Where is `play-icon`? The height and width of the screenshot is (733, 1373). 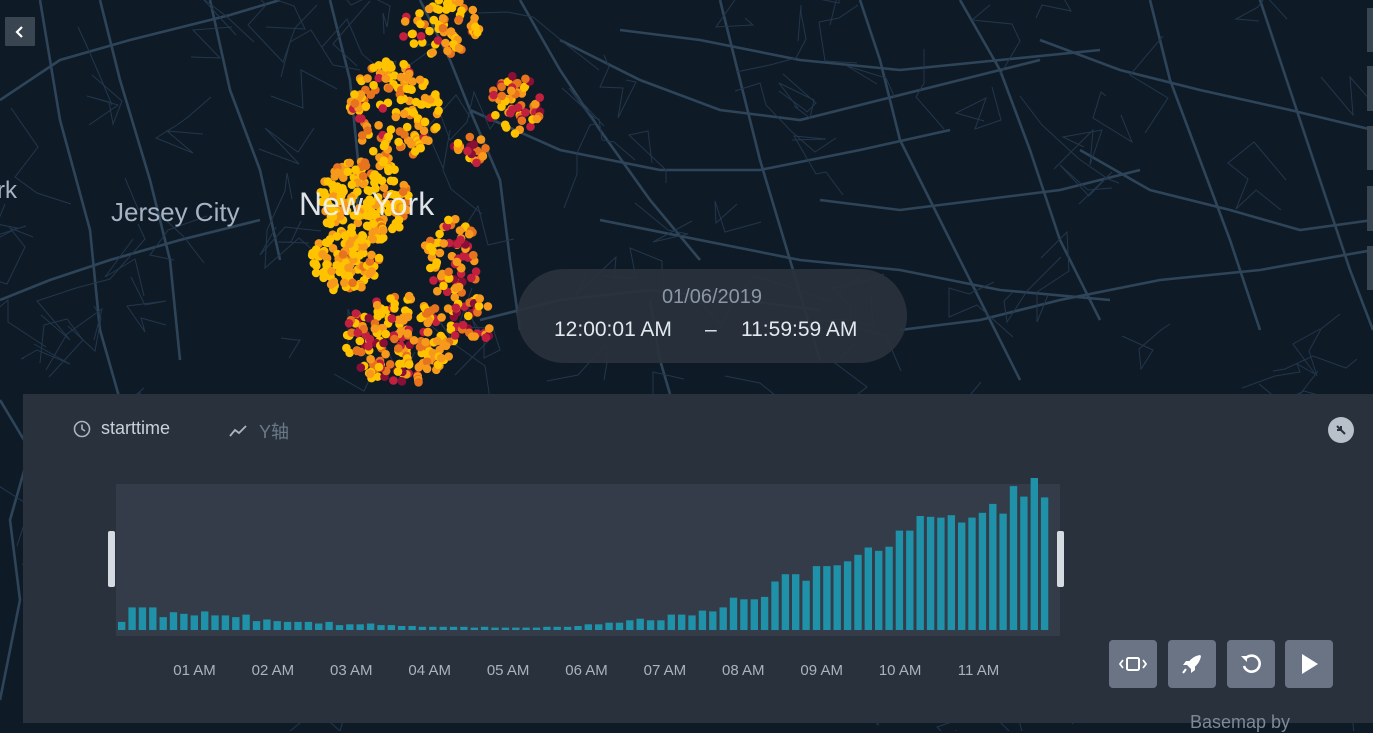
play-icon is located at coordinates (1310, 664).